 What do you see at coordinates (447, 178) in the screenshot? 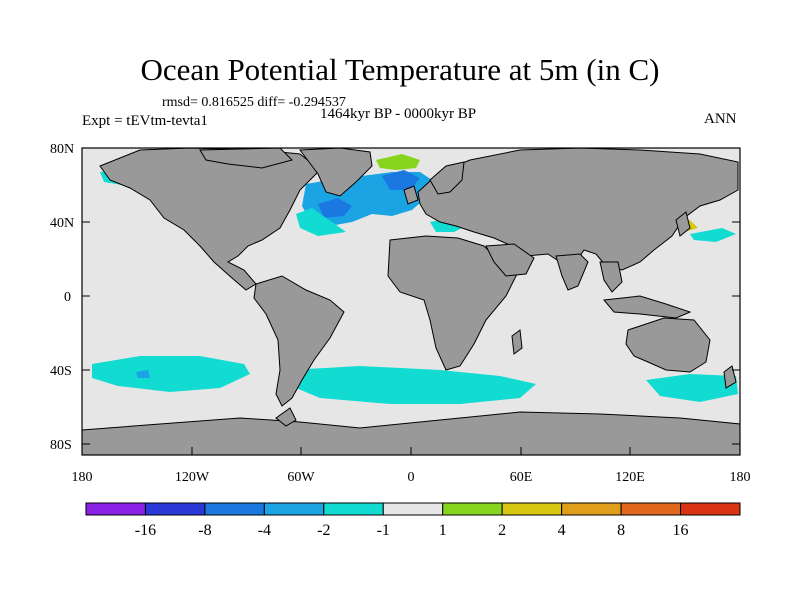
I see `scandinavia` at bounding box center [447, 178].